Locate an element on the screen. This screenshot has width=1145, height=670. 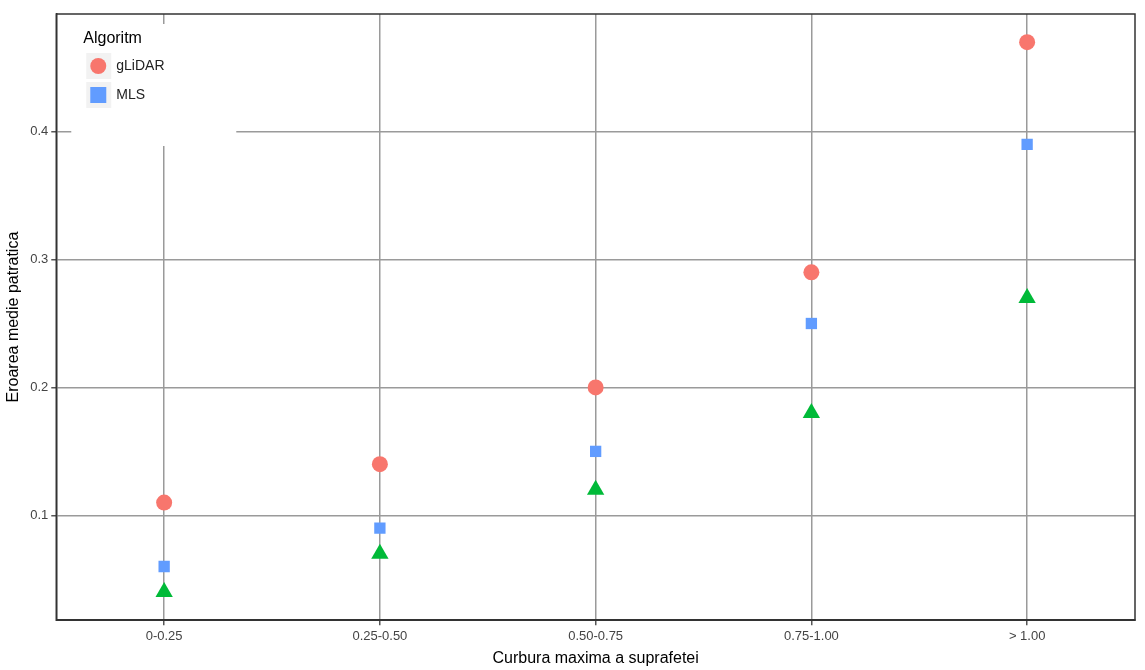
legend-label: gLiDAR is located at coordinates (140, 64).